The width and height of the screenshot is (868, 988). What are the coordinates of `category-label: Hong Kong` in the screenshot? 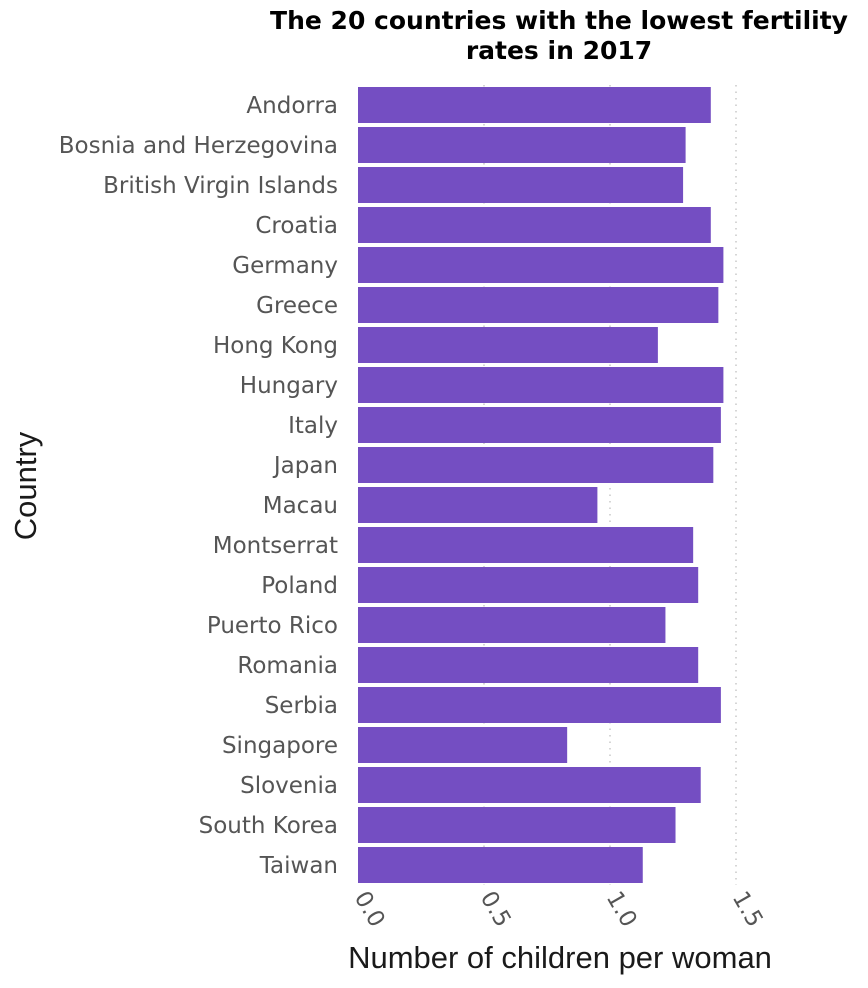 It's located at (275, 346).